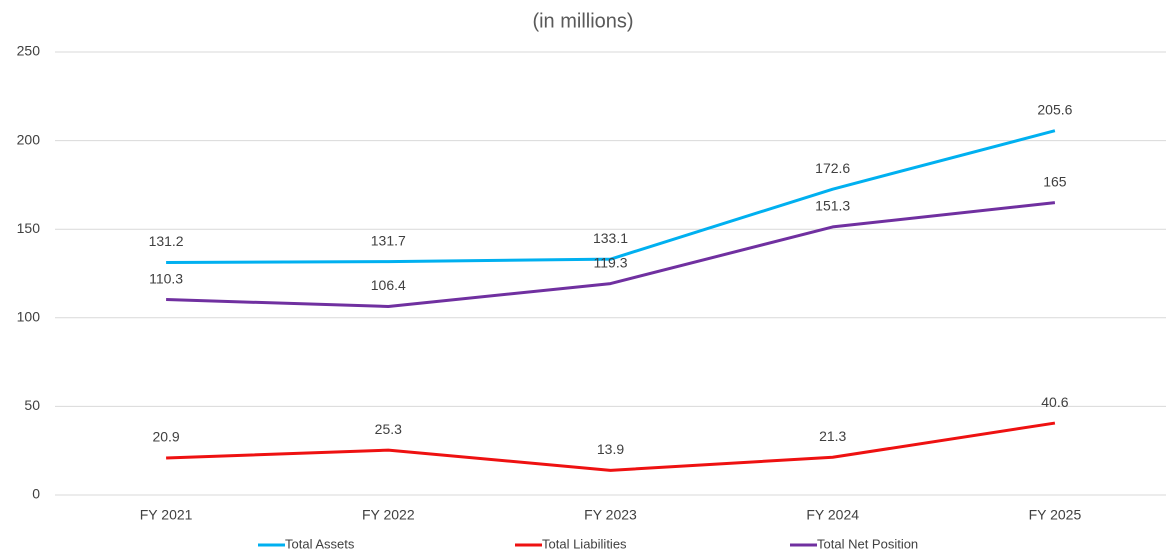  Describe the element at coordinates (610, 515) in the screenshot. I see `x-tick-label: FY 2023` at that location.